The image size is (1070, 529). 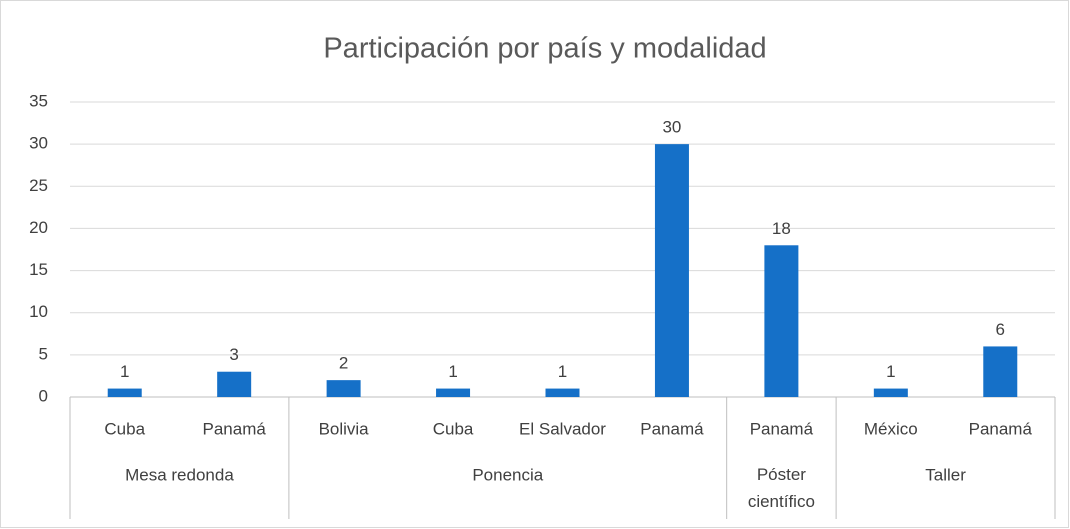 I want to click on x-tick-label: El Salvador, so click(x=562, y=428).